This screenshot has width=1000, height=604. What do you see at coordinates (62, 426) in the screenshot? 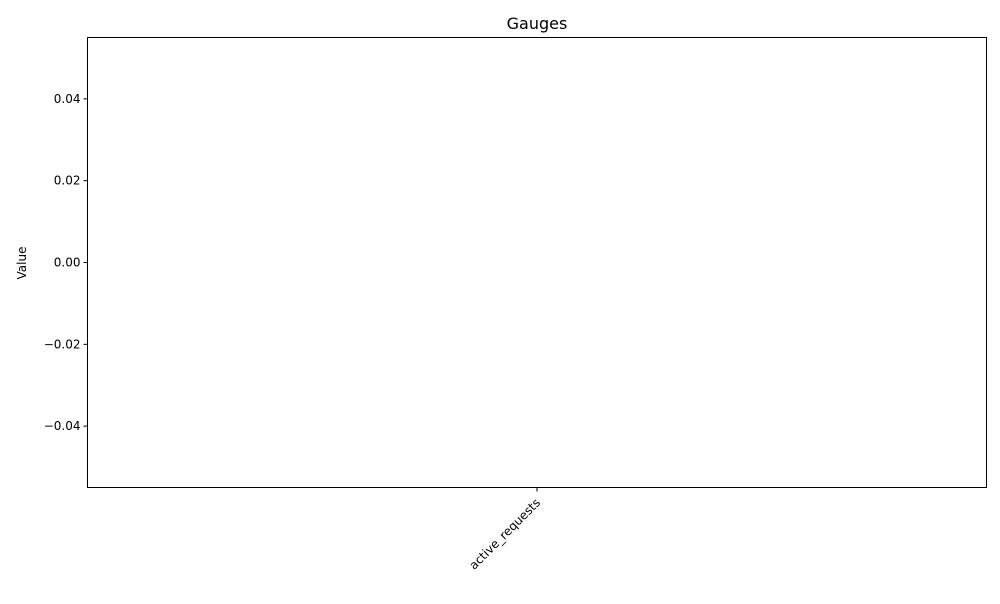
I see `y-tick-label: −0.04` at bounding box center [62, 426].